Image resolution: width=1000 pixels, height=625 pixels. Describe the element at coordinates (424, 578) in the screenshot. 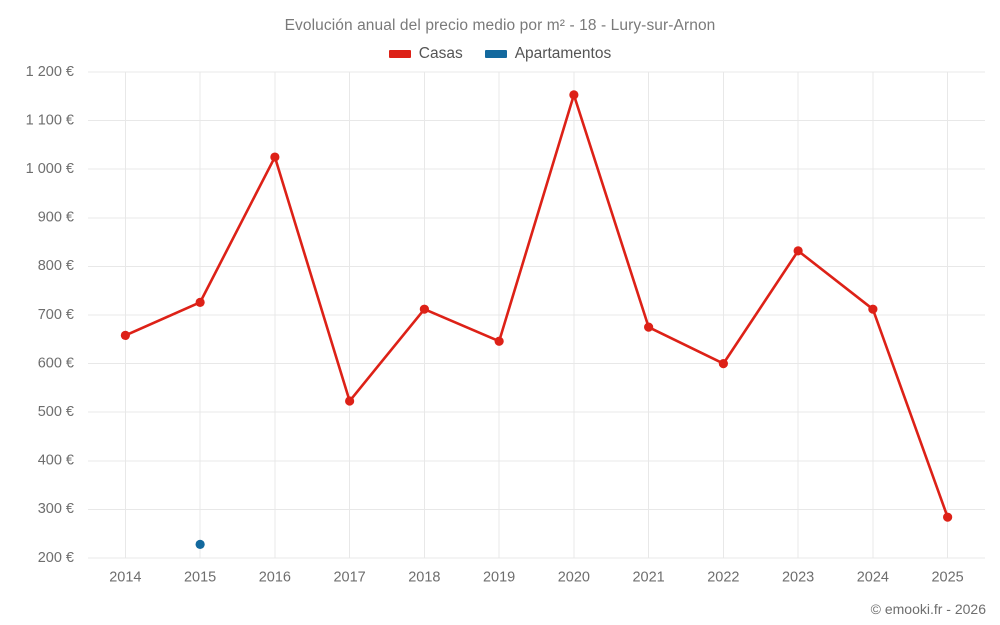

I see `x-axis-tick-label: 2018` at that location.